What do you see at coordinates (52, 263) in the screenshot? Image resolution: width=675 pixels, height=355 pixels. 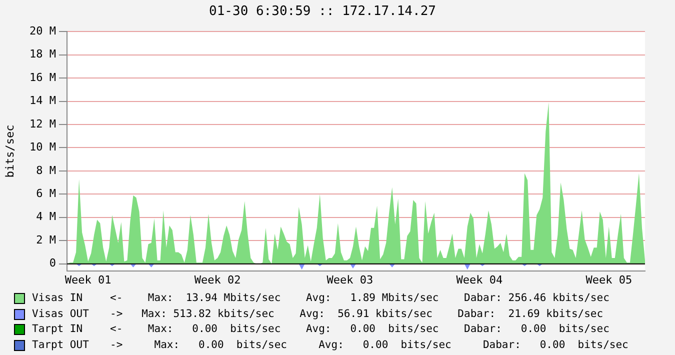 I see `y-tick-label: 0` at bounding box center [52, 263].